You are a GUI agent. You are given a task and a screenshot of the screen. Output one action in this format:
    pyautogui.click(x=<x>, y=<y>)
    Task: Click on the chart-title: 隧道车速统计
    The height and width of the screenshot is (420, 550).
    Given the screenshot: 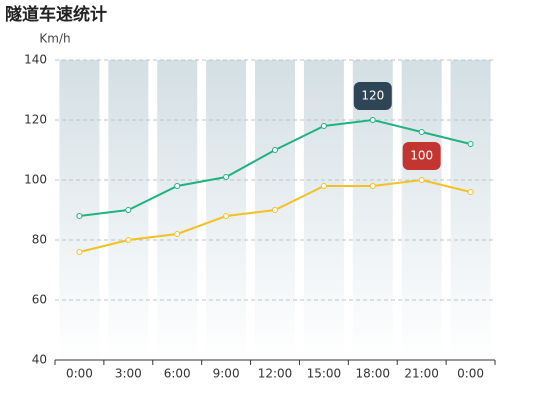 What is the action you would take?
    pyautogui.click(x=56, y=14)
    